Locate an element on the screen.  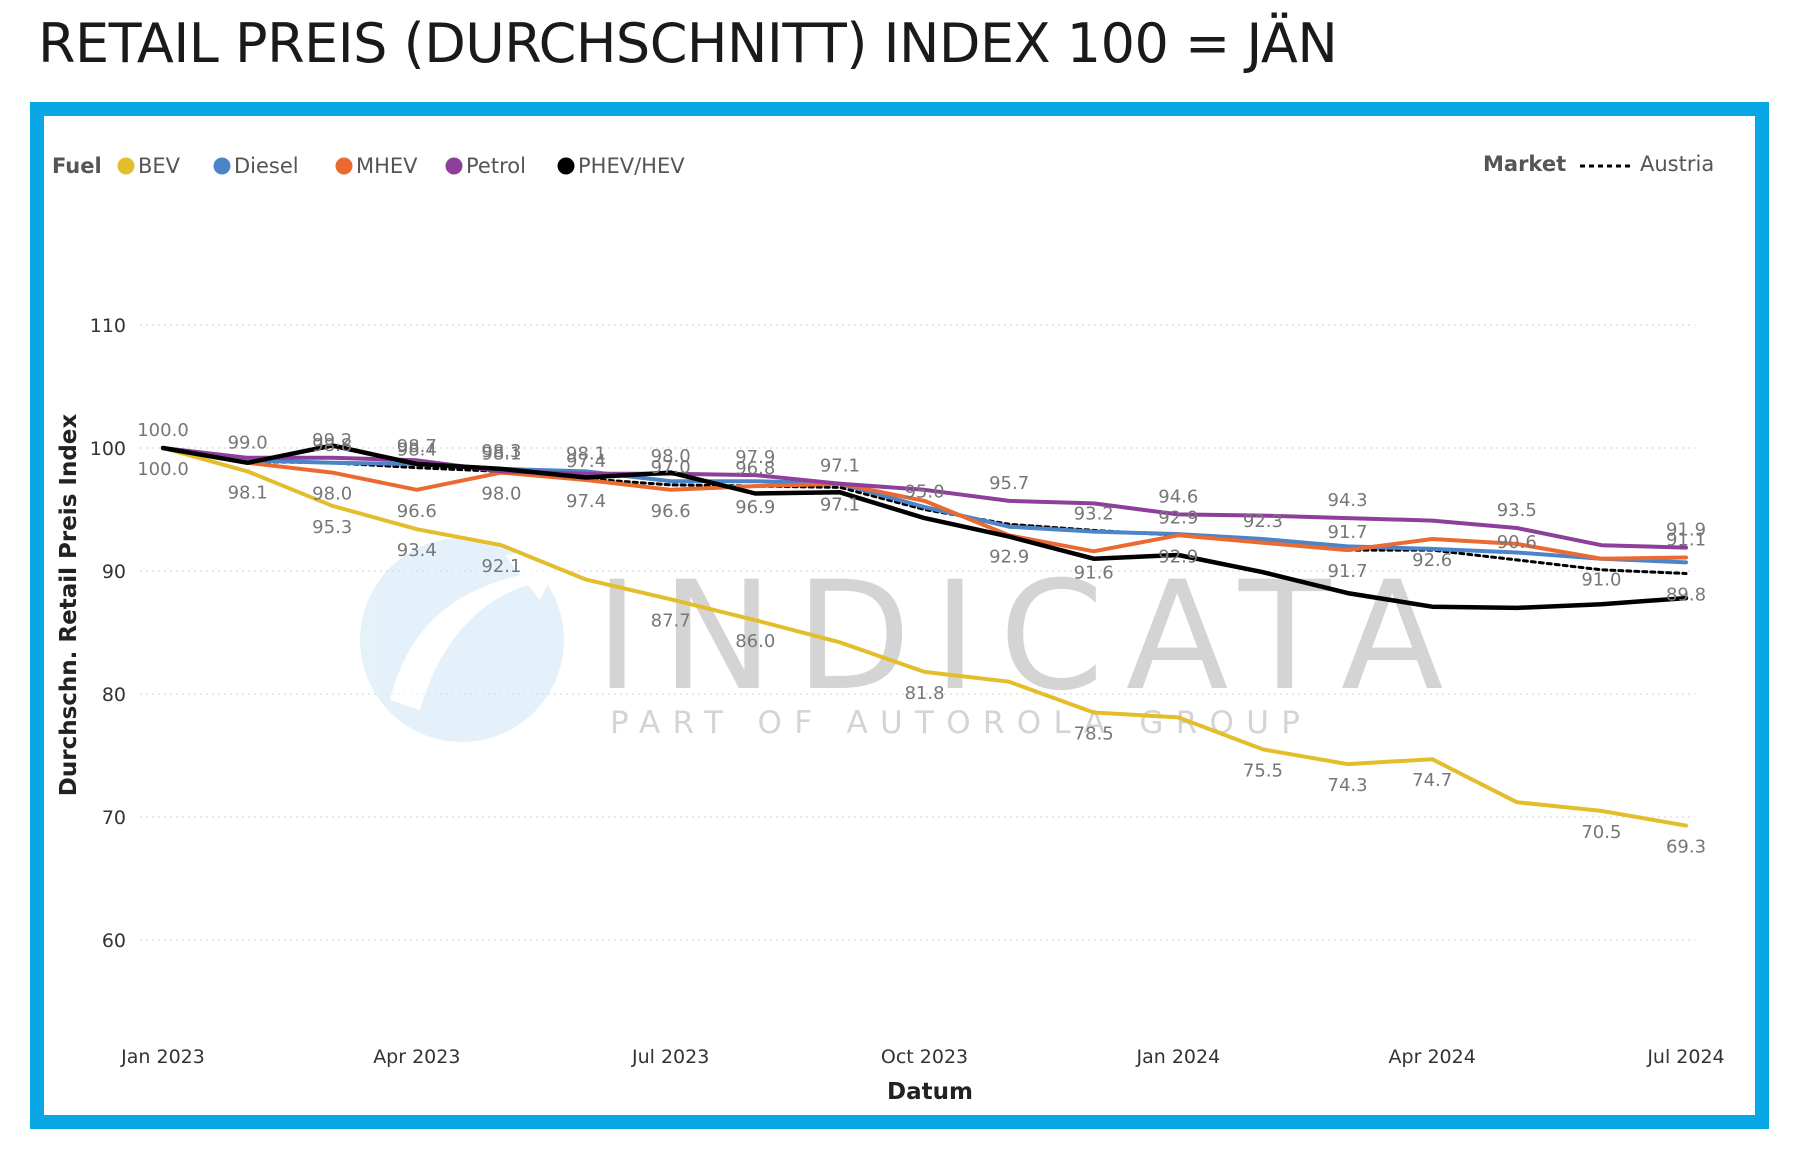
data-label-petrol: 91.9 is located at coordinates (1686, 530).